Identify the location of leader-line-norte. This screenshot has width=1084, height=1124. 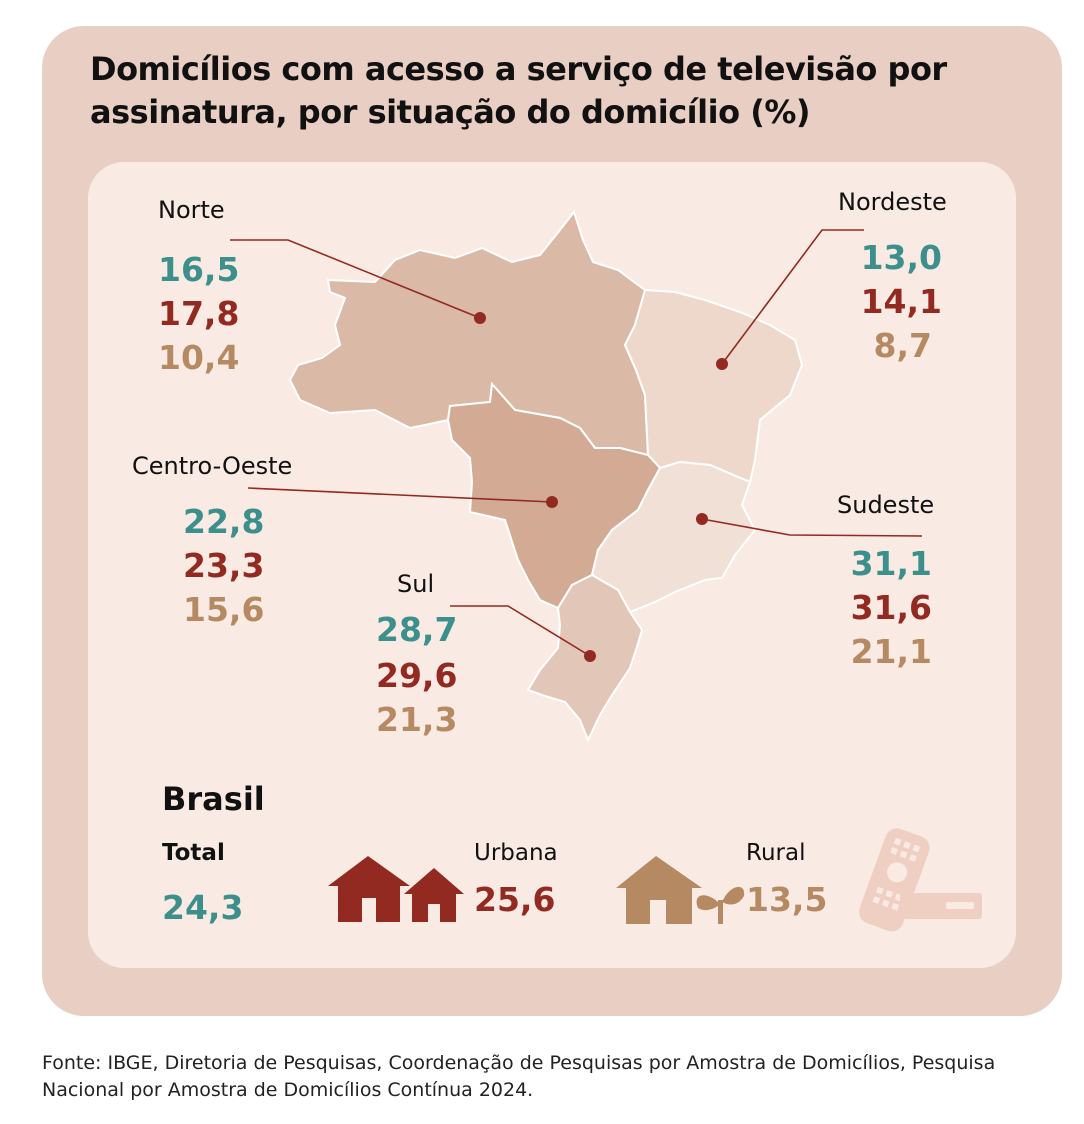
(355, 279).